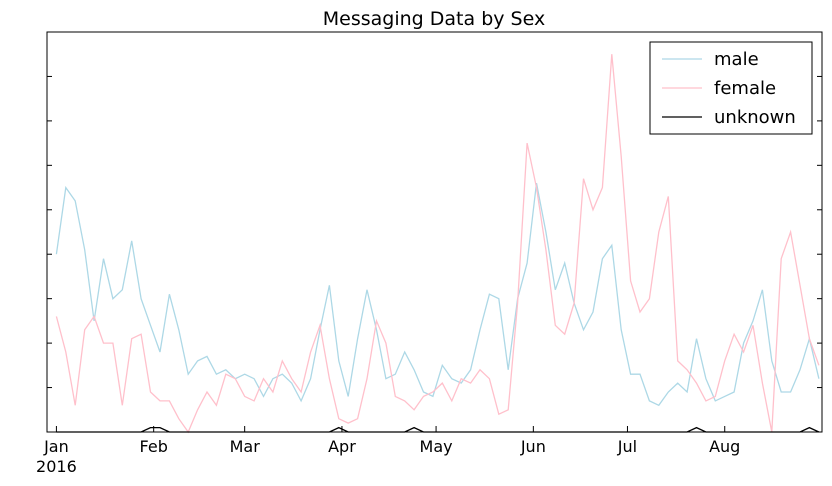 The height and width of the screenshot is (486, 832). I want to click on chart-title: Messaging Data by Sex, so click(434, 19).